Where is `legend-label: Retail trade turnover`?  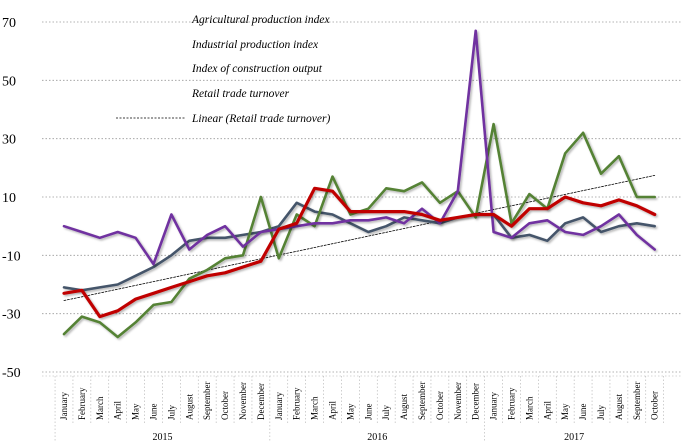
legend-label: Retail trade turnover is located at coordinates (240, 94).